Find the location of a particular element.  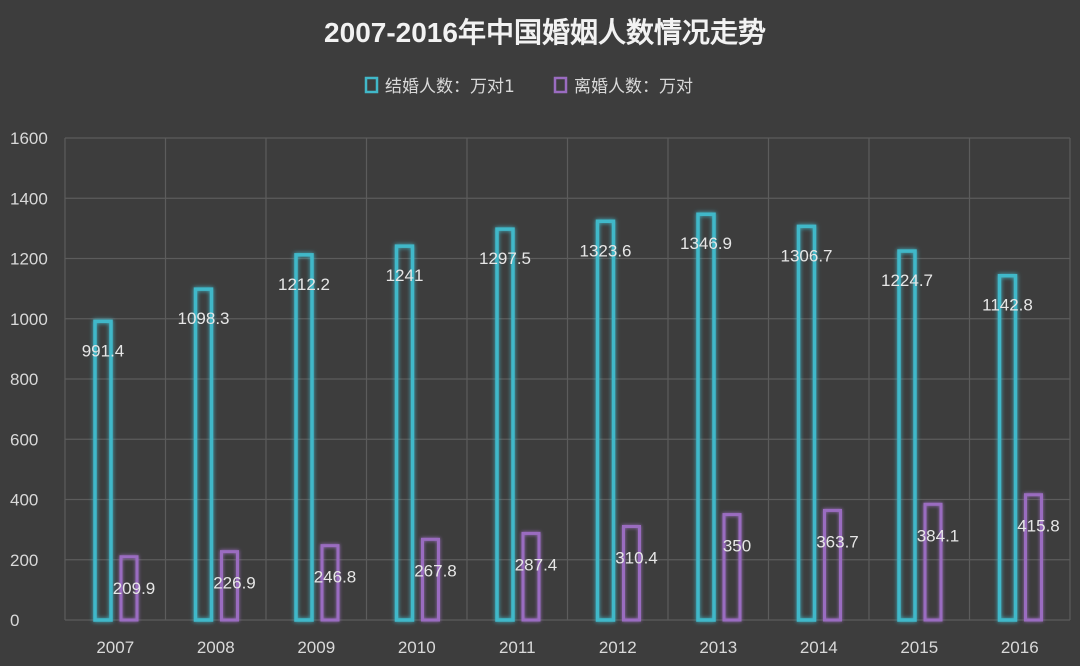

legend-swatch-marriage is located at coordinates (371, 85).